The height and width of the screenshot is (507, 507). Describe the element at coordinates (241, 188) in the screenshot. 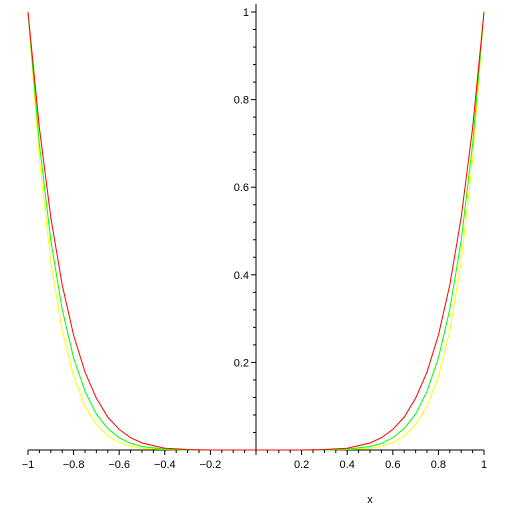

I see `y-tick-label: 0.6` at that location.